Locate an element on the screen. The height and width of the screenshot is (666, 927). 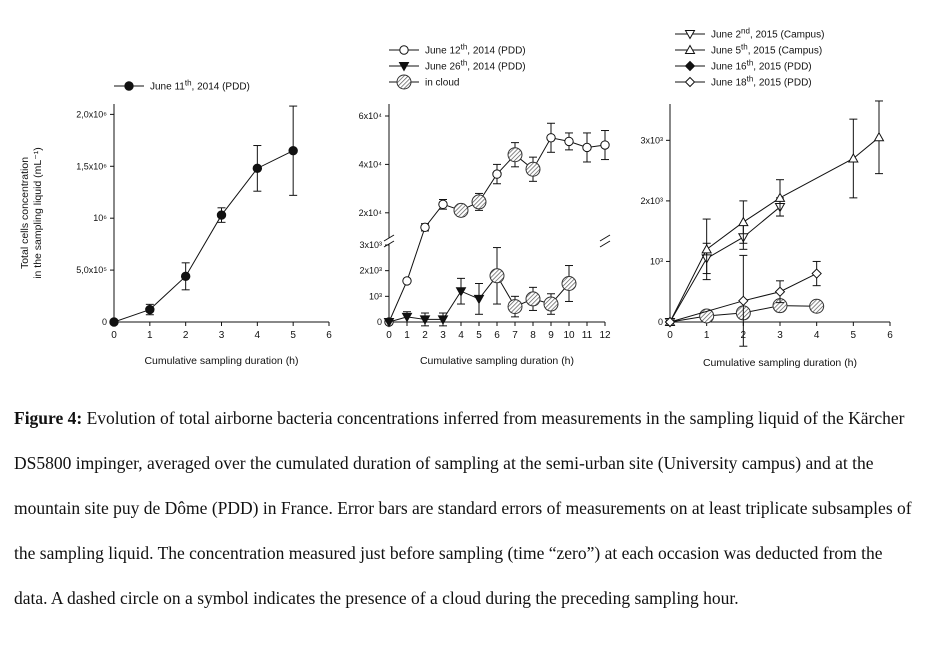
right-chart-series-2-point-cloud is located at coordinates (817, 306).